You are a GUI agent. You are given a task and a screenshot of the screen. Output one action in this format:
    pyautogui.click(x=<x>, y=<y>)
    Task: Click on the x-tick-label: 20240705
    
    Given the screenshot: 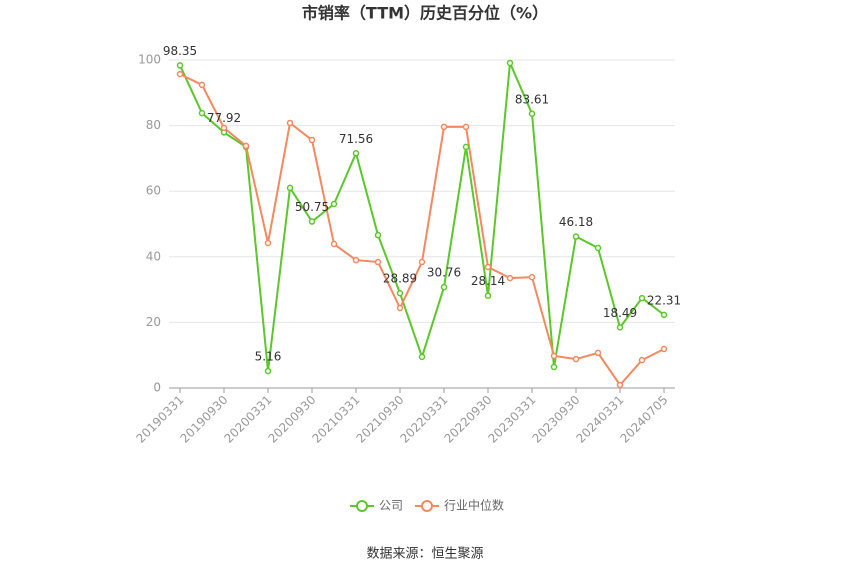 What is the action you would take?
    pyautogui.click(x=644, y=419)
    